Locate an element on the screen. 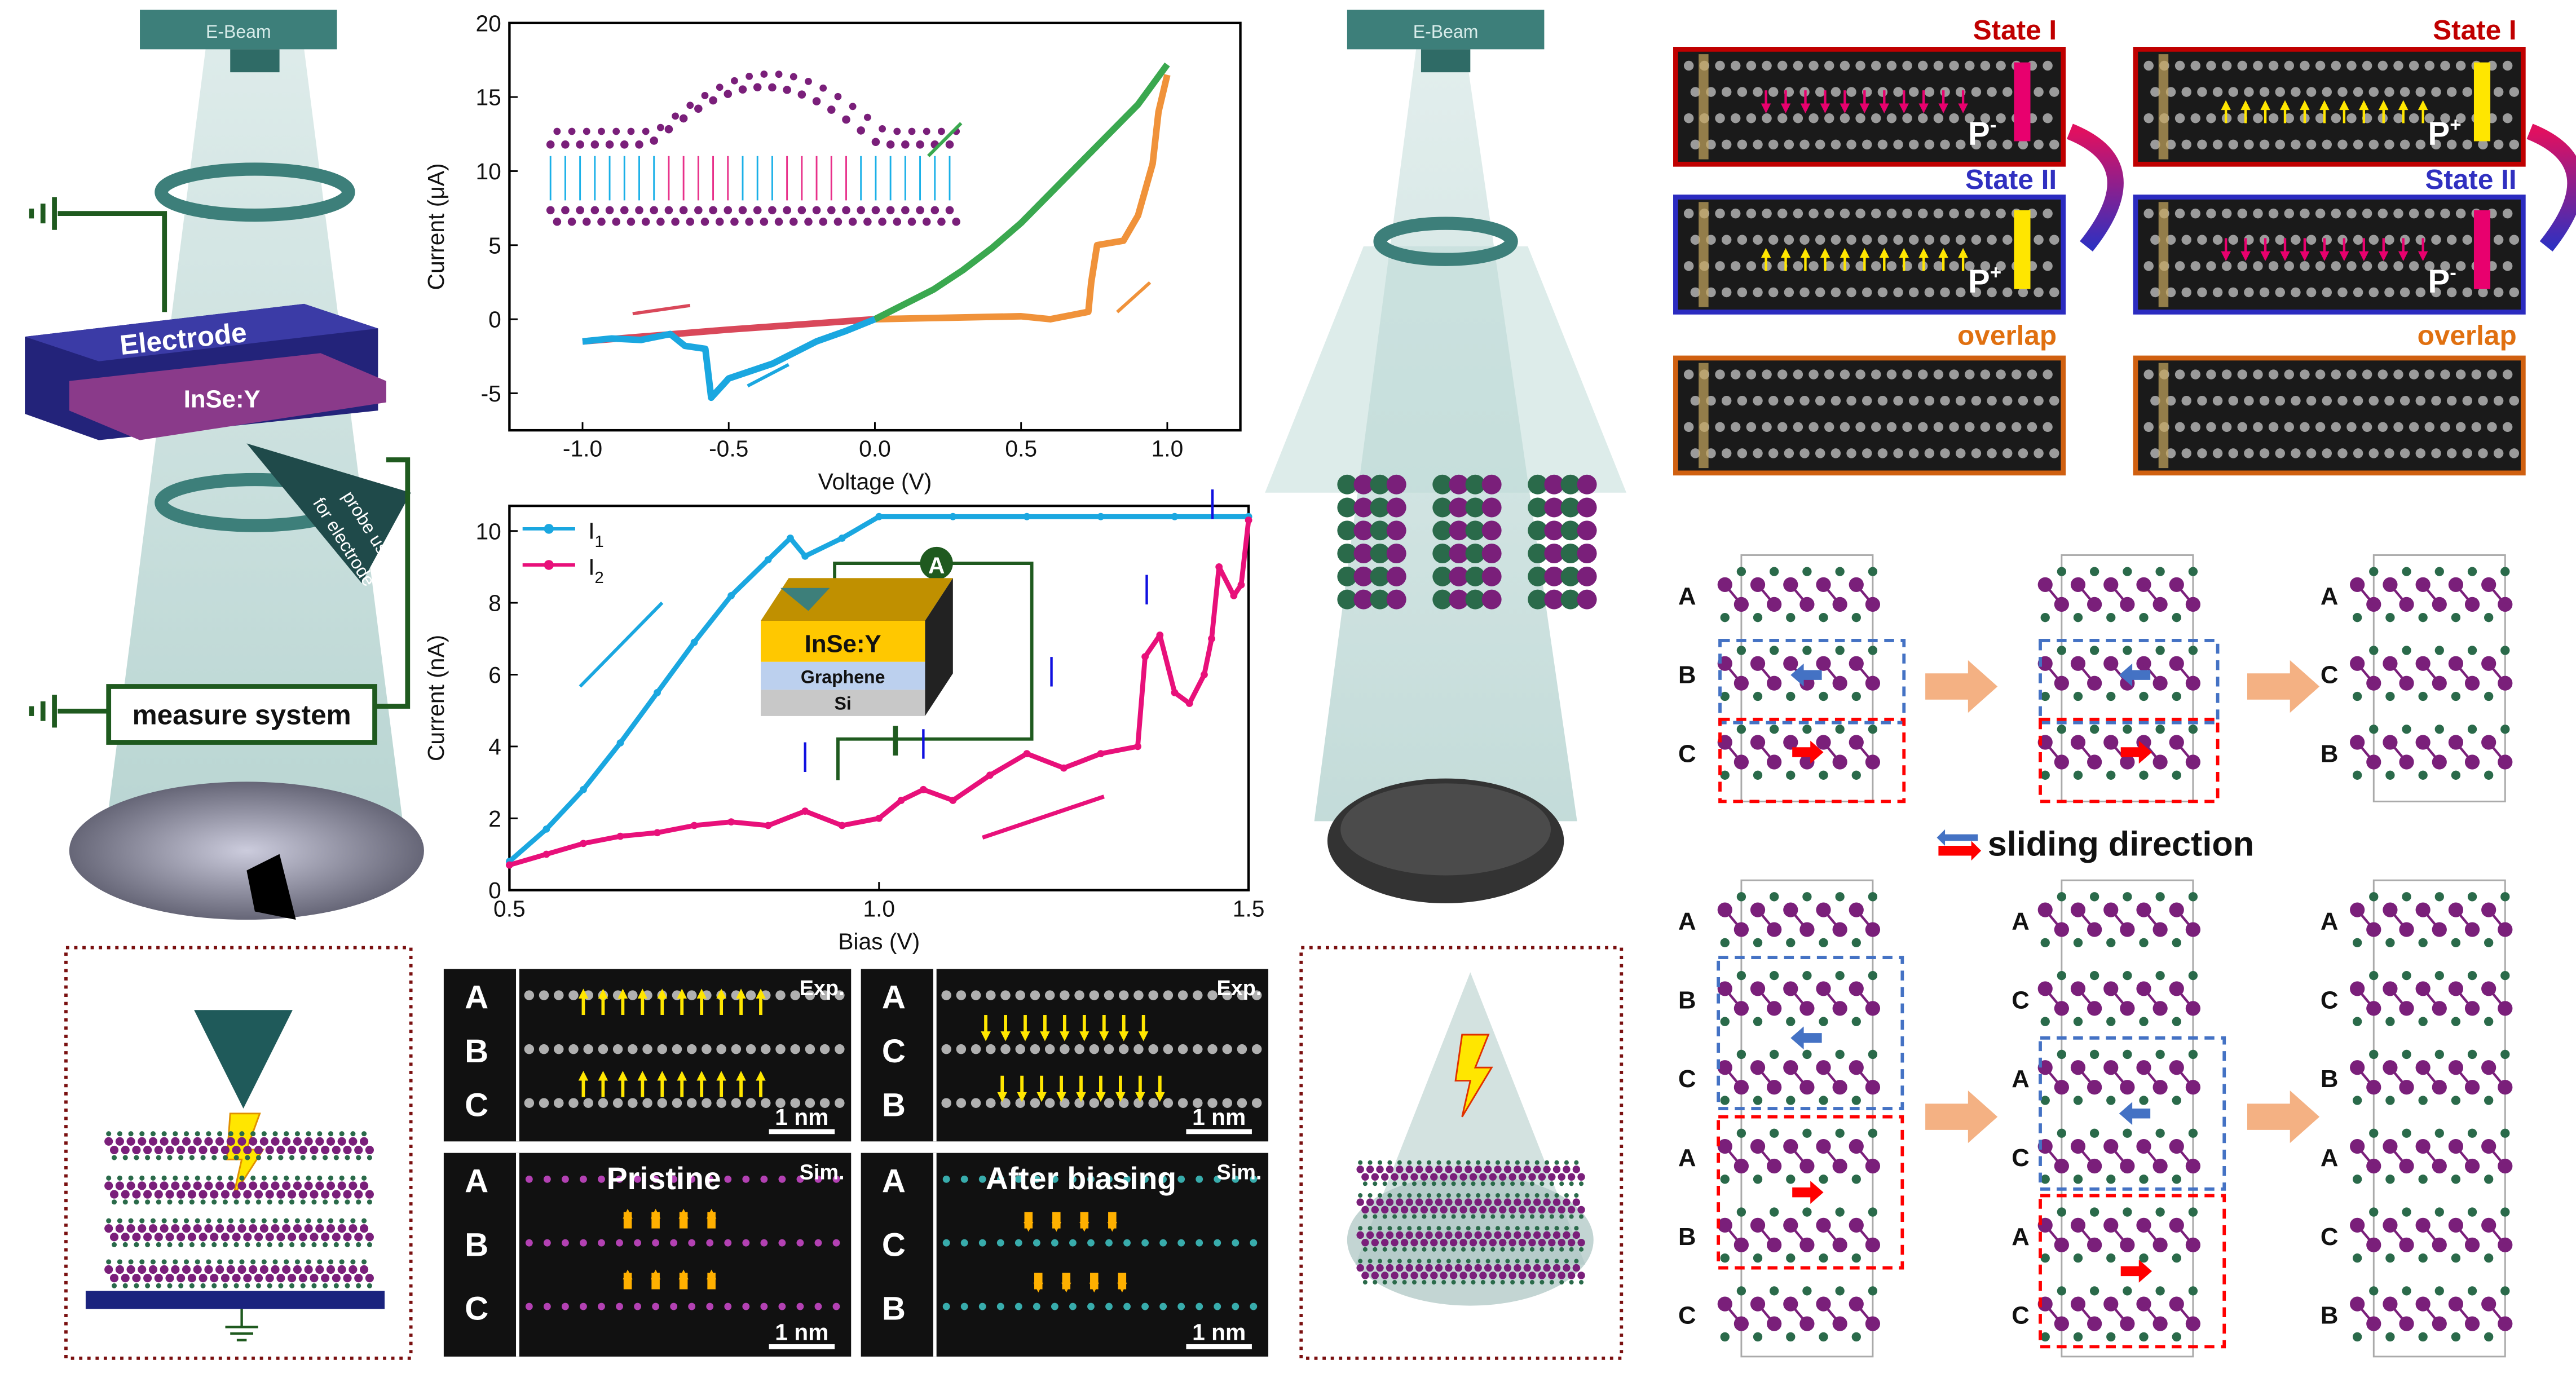  probe is located at coordinates (328, 514).